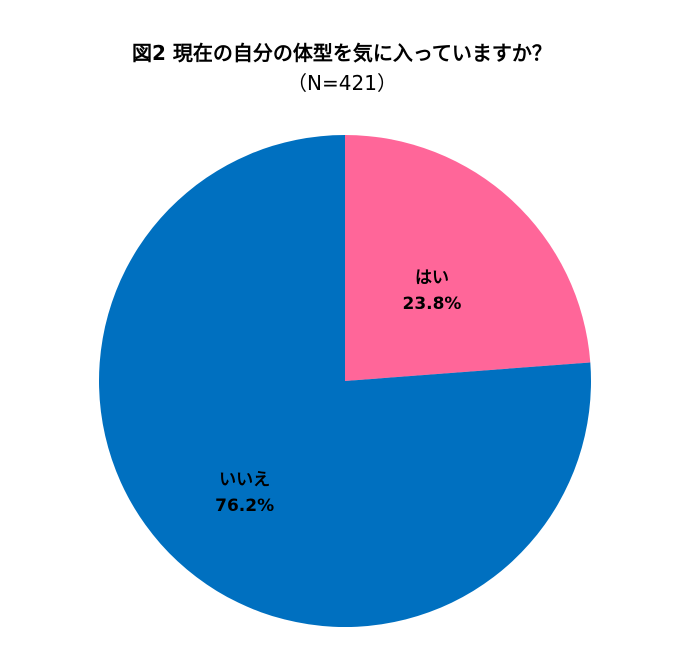 This screenshot has height=657, width=684. What do you see at coordinates (342, 53) in the screenshot?
I see `chart-title-main: 図2 現在の自分の体型を気に入っていますか？` at bounding box center [342, 53].